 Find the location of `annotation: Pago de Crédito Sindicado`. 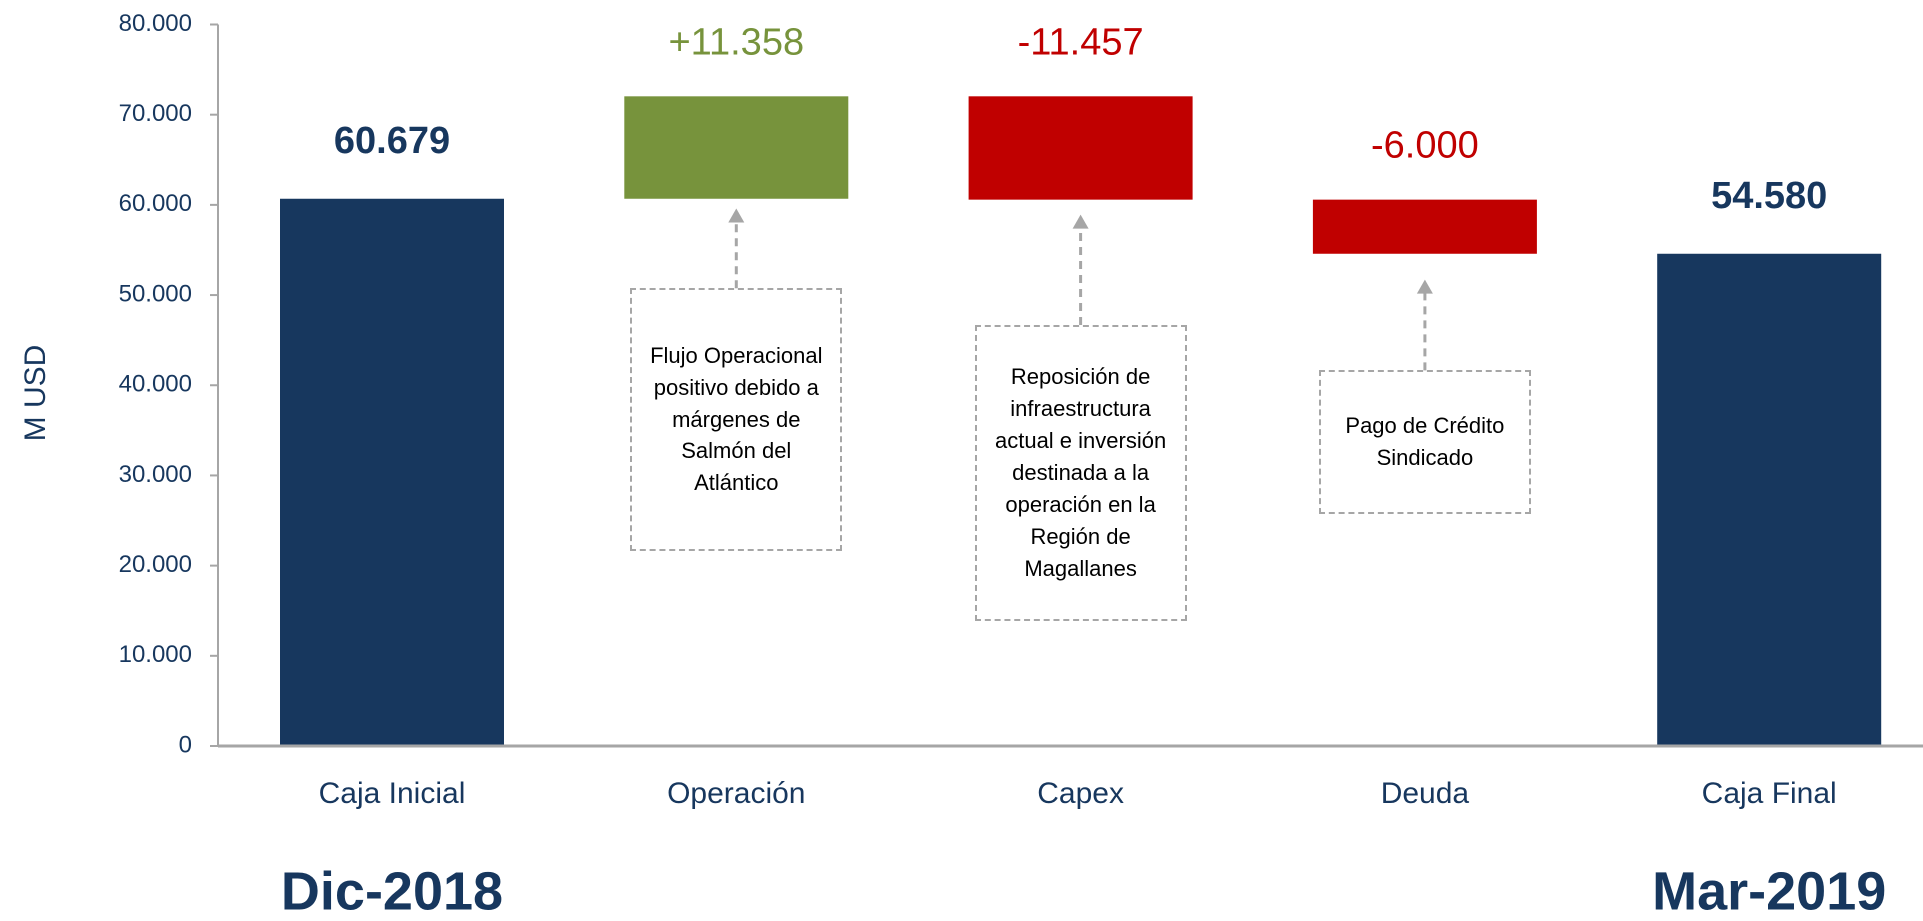

annotation: Pago de Crédito Sindicado is located at coordinates (1424, 442).